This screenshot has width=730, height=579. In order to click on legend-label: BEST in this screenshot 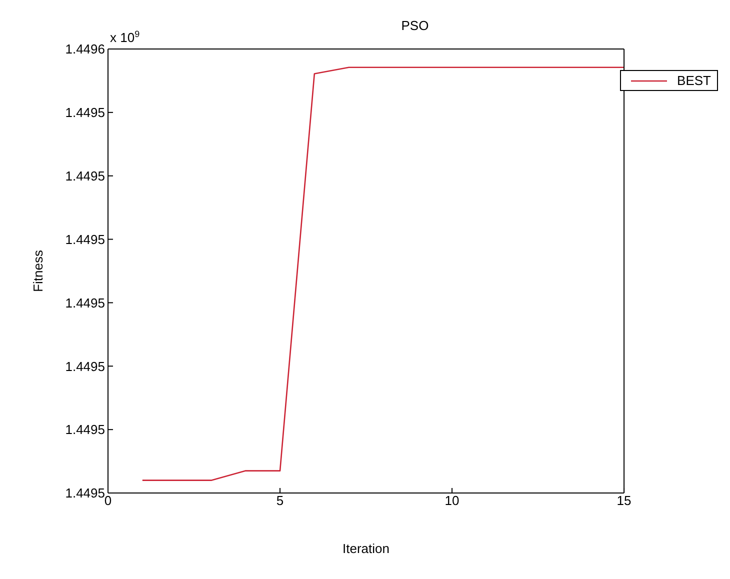, I will do `click(694, 80)`.